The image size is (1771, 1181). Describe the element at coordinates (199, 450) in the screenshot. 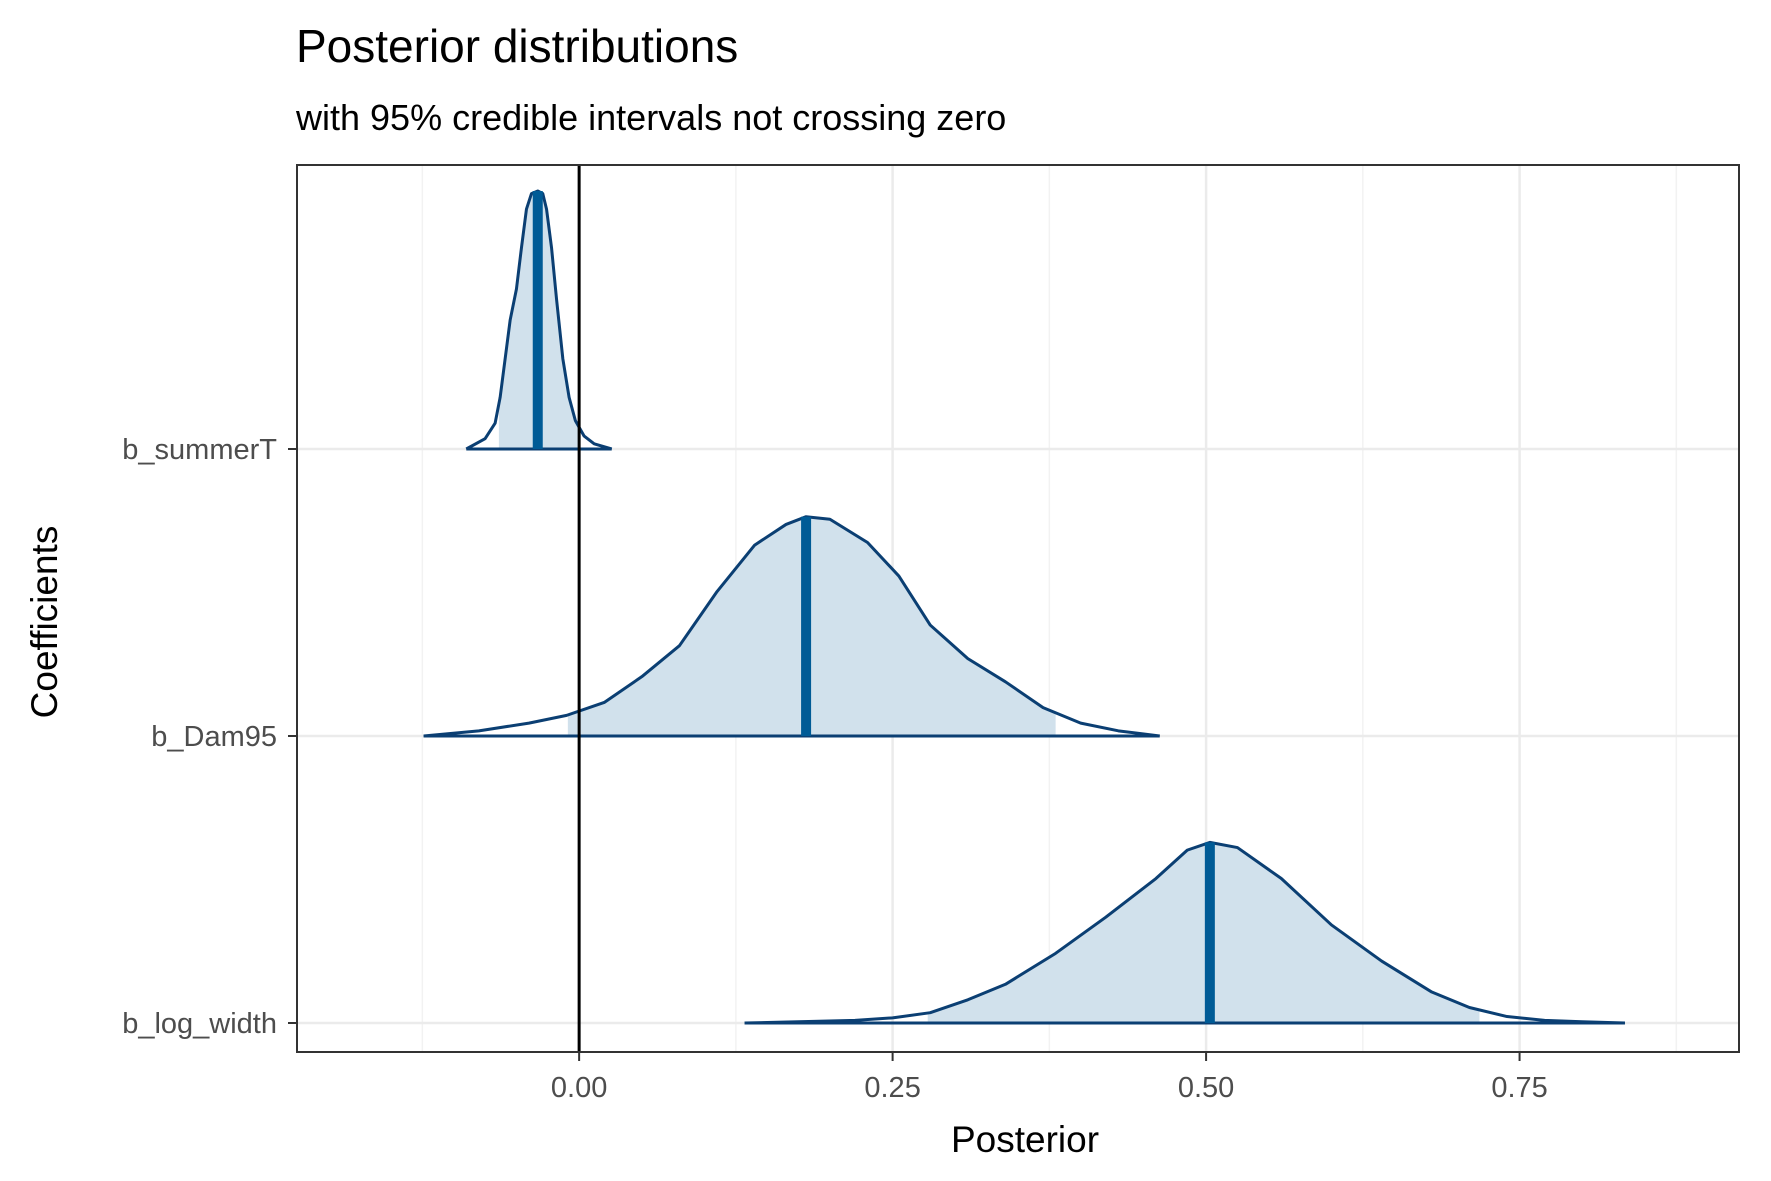

I see `y-tick-label: b_summerT` at that location.